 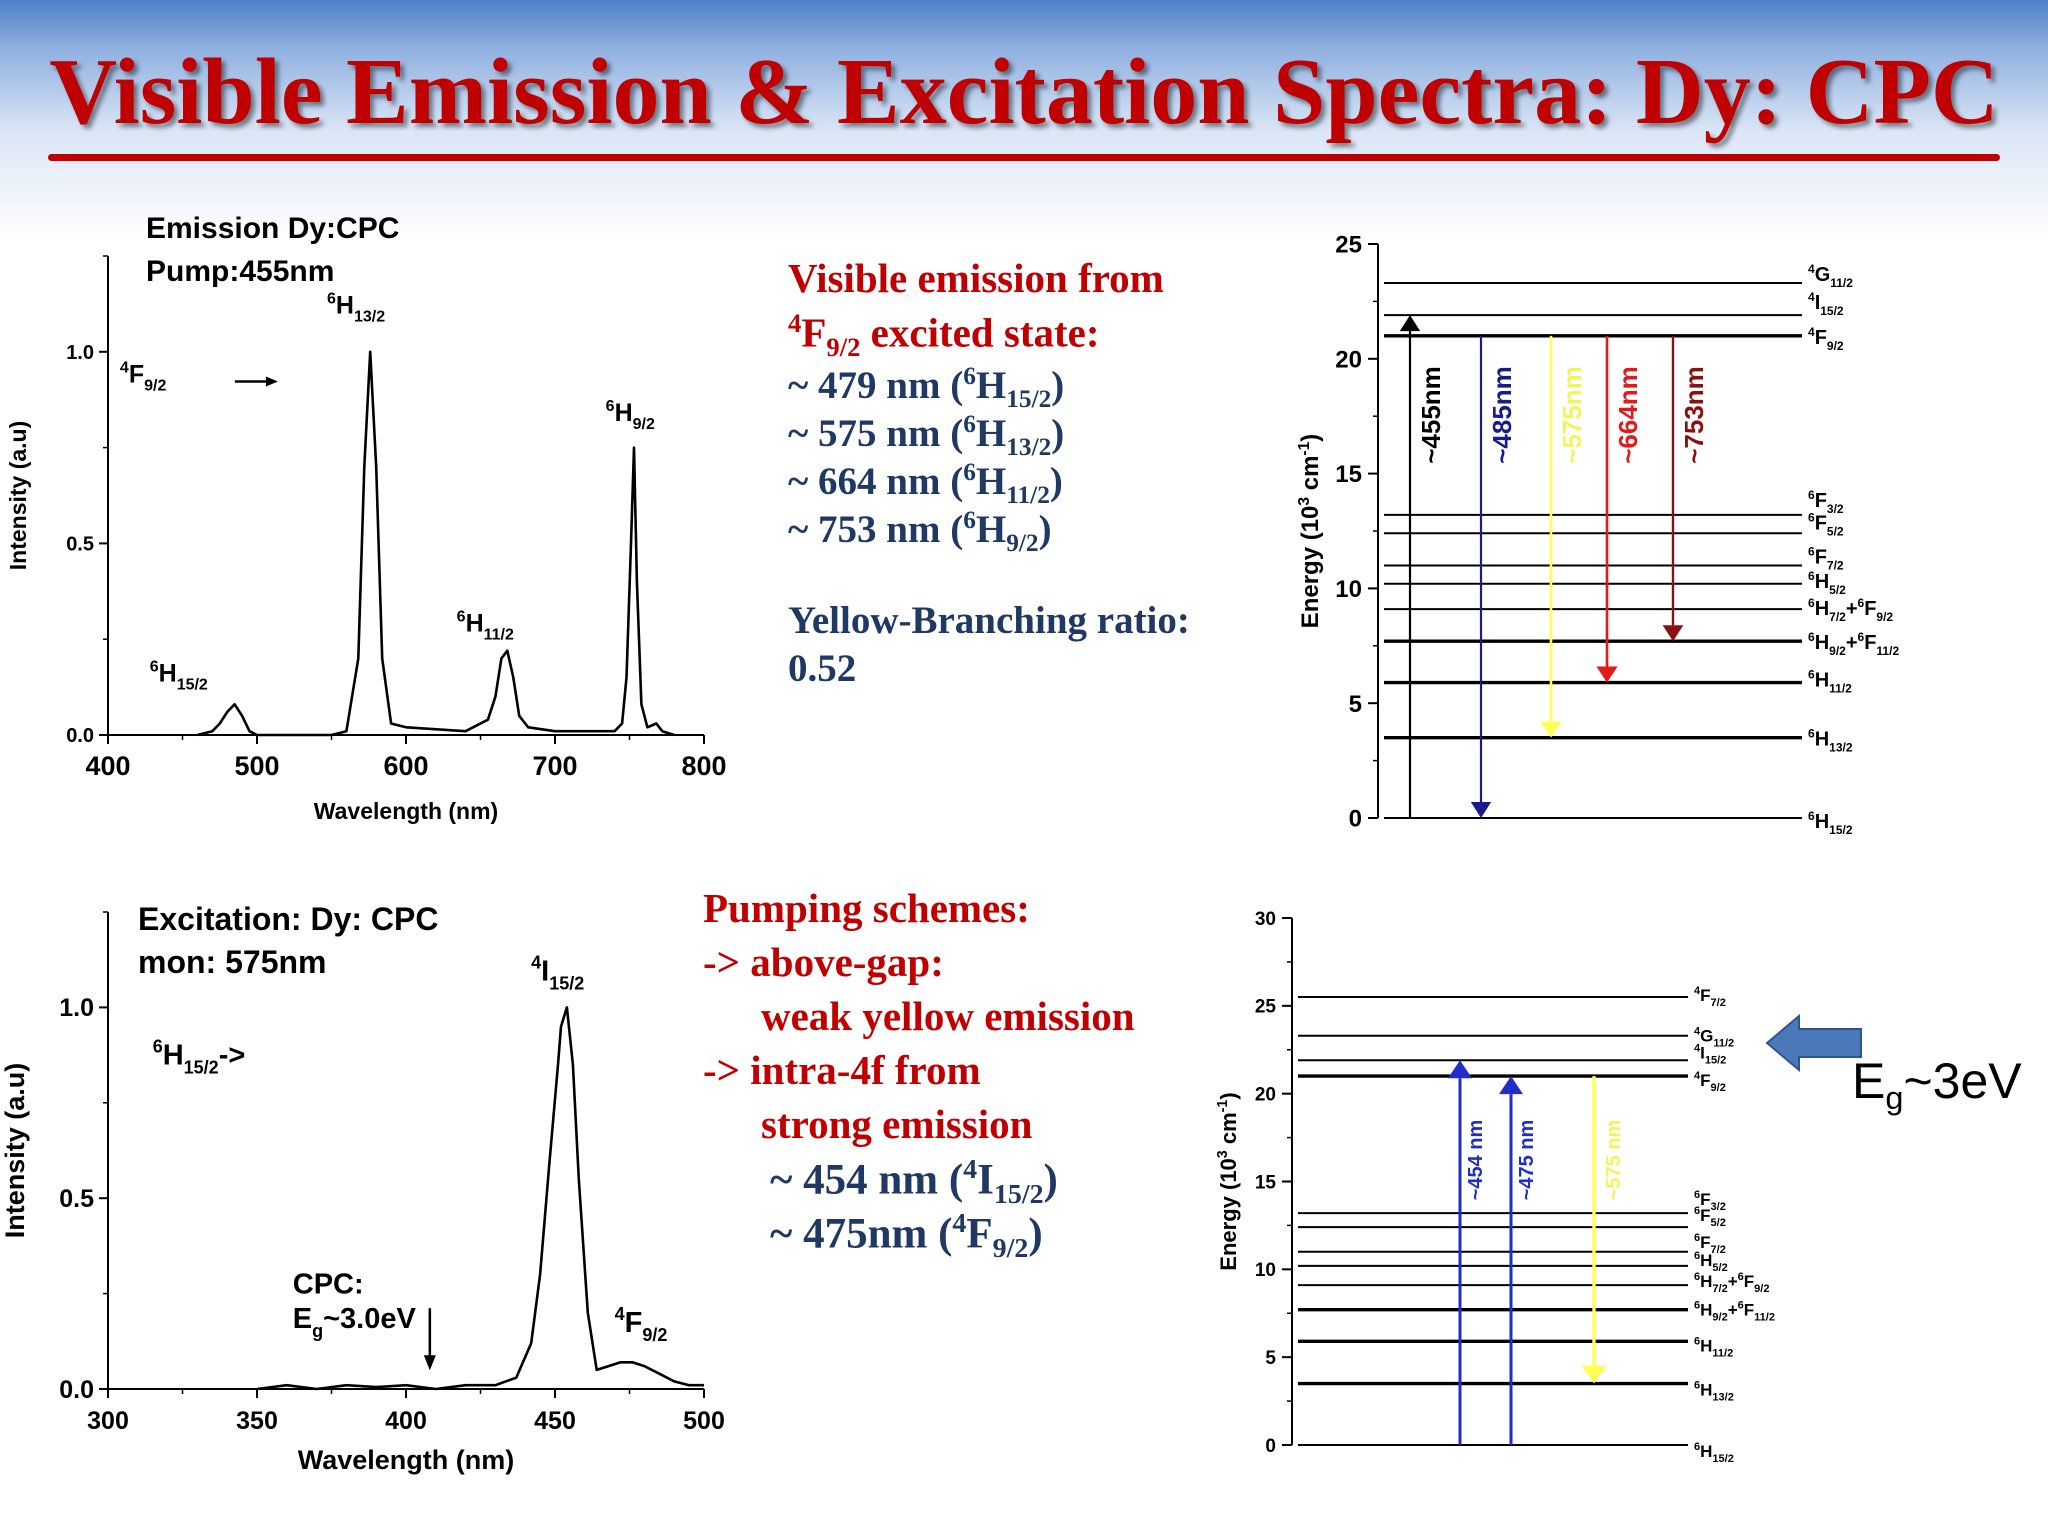 I want to click on emission-line-479: ~ 479 nm (6H15/2), so click(x=926, y=387).